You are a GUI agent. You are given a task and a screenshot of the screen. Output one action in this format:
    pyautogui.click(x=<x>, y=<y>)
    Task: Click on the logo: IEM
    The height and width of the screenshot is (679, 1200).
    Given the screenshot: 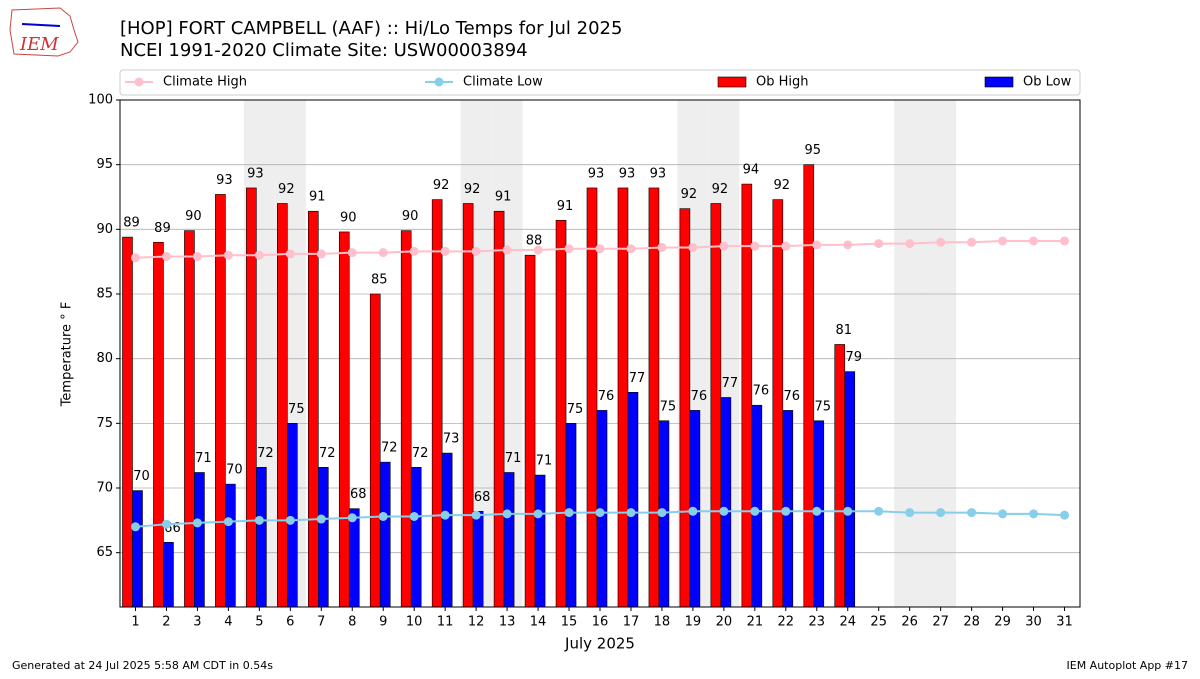 What is the action you would take?
    pyautogui.click(x=44, y=32)
    